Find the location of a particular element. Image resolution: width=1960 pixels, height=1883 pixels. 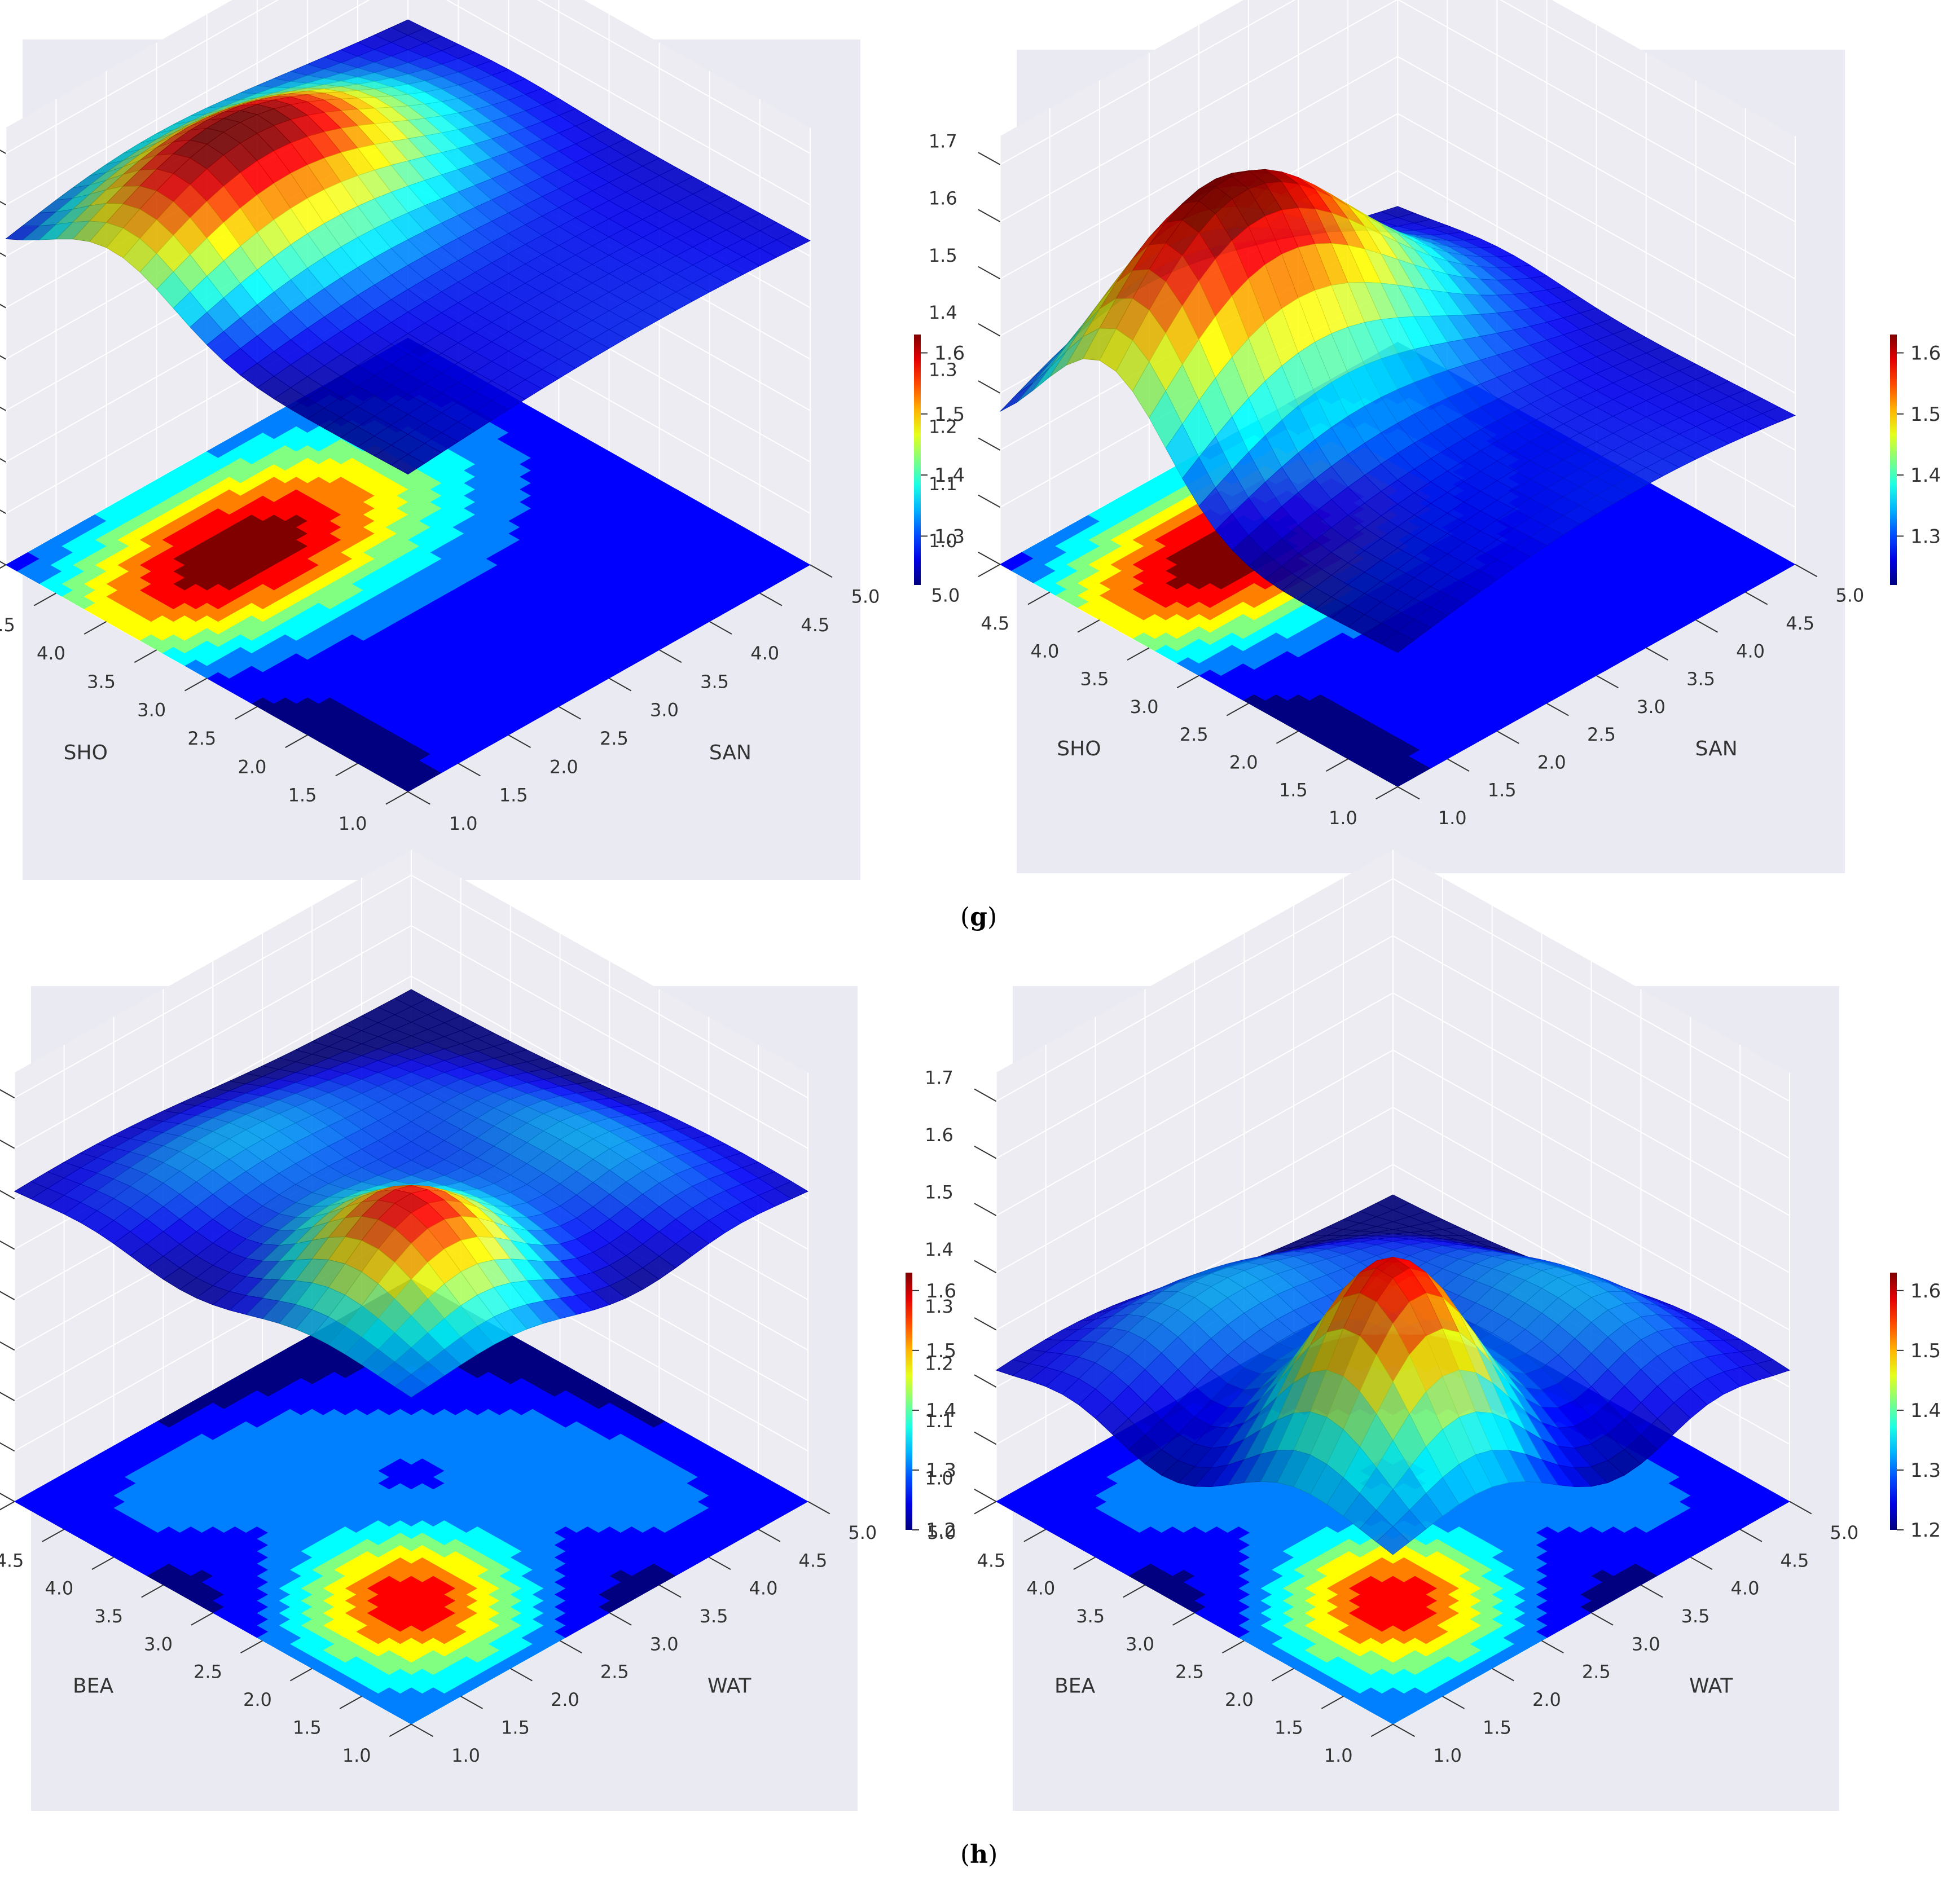

y-tick-label: 4.0 is located at coordinates (1750, 651).